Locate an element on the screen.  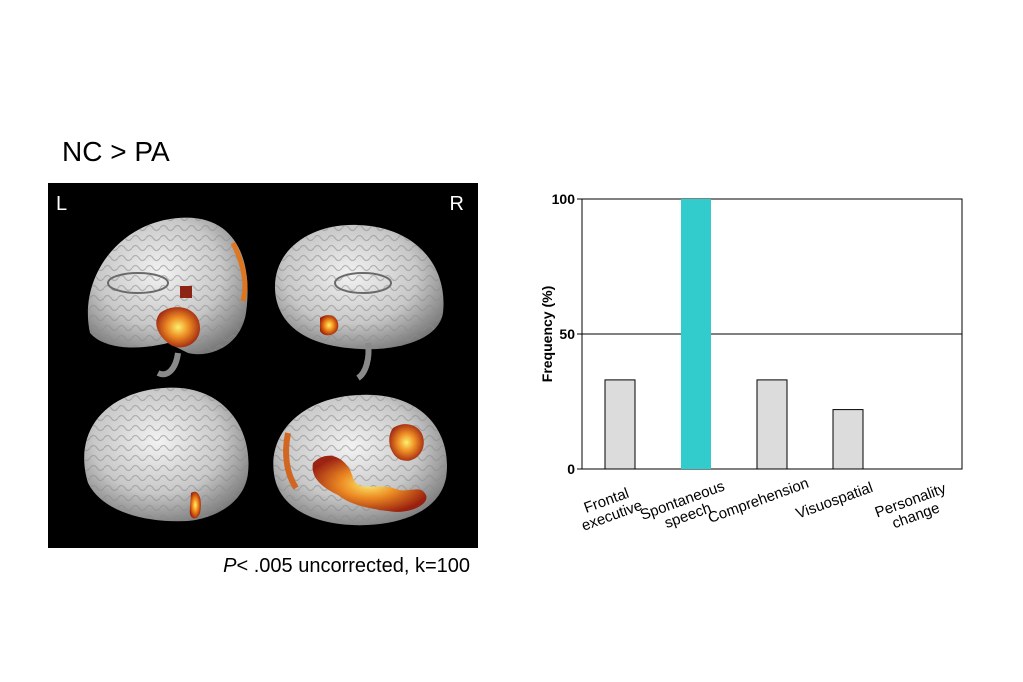
x-tick-label: Frontalexecutive is located at coordinates (609, 508).